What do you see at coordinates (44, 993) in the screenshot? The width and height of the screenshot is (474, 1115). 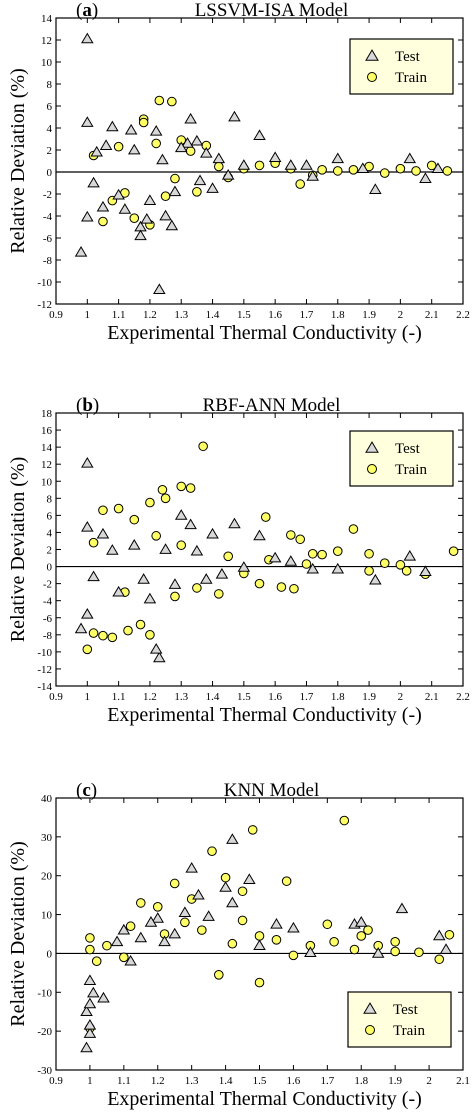 I see `y-tick-label: -10` at bounding box center [44, 993].